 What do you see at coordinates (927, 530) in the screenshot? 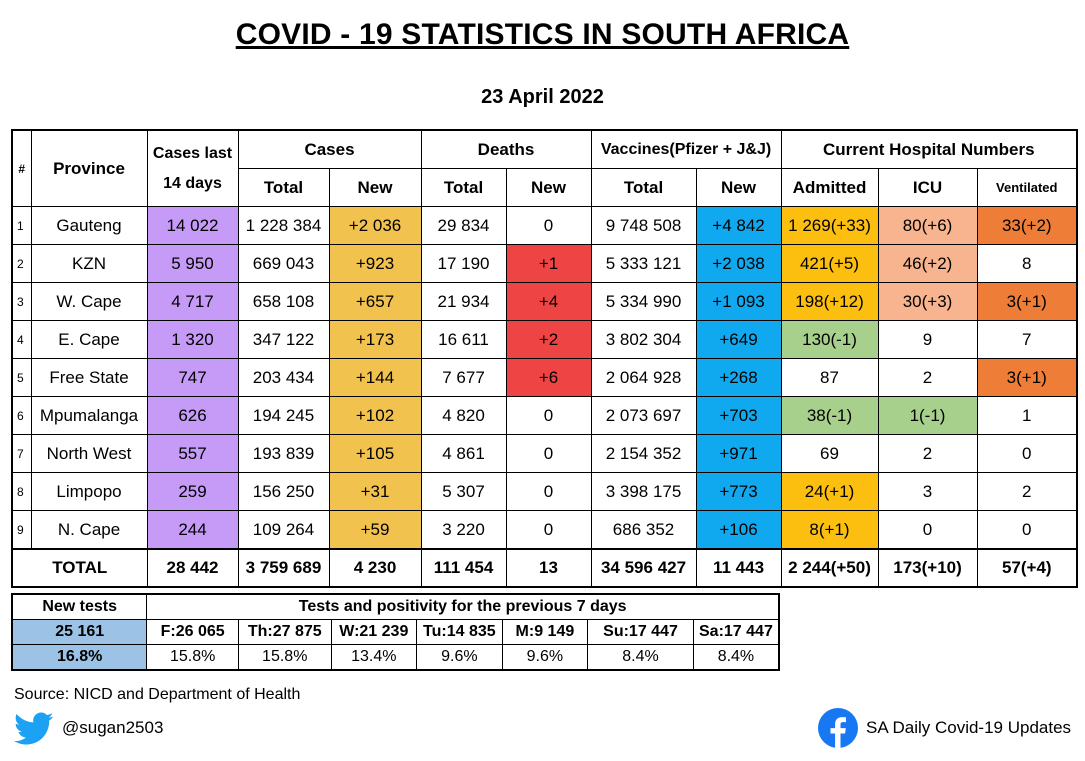
I see `hospital-icu: 0` at bounding box center [927, 530].